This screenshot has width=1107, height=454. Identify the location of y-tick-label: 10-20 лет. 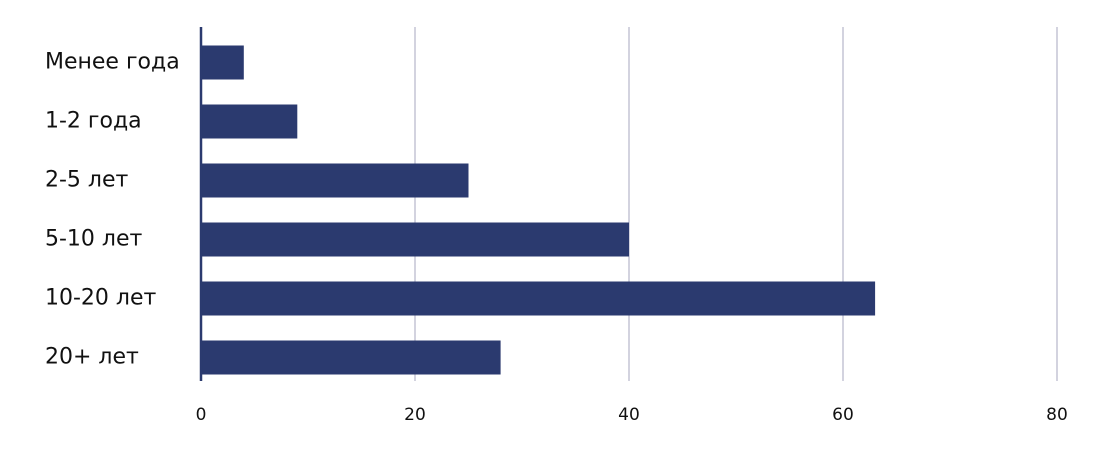
(101, 298).